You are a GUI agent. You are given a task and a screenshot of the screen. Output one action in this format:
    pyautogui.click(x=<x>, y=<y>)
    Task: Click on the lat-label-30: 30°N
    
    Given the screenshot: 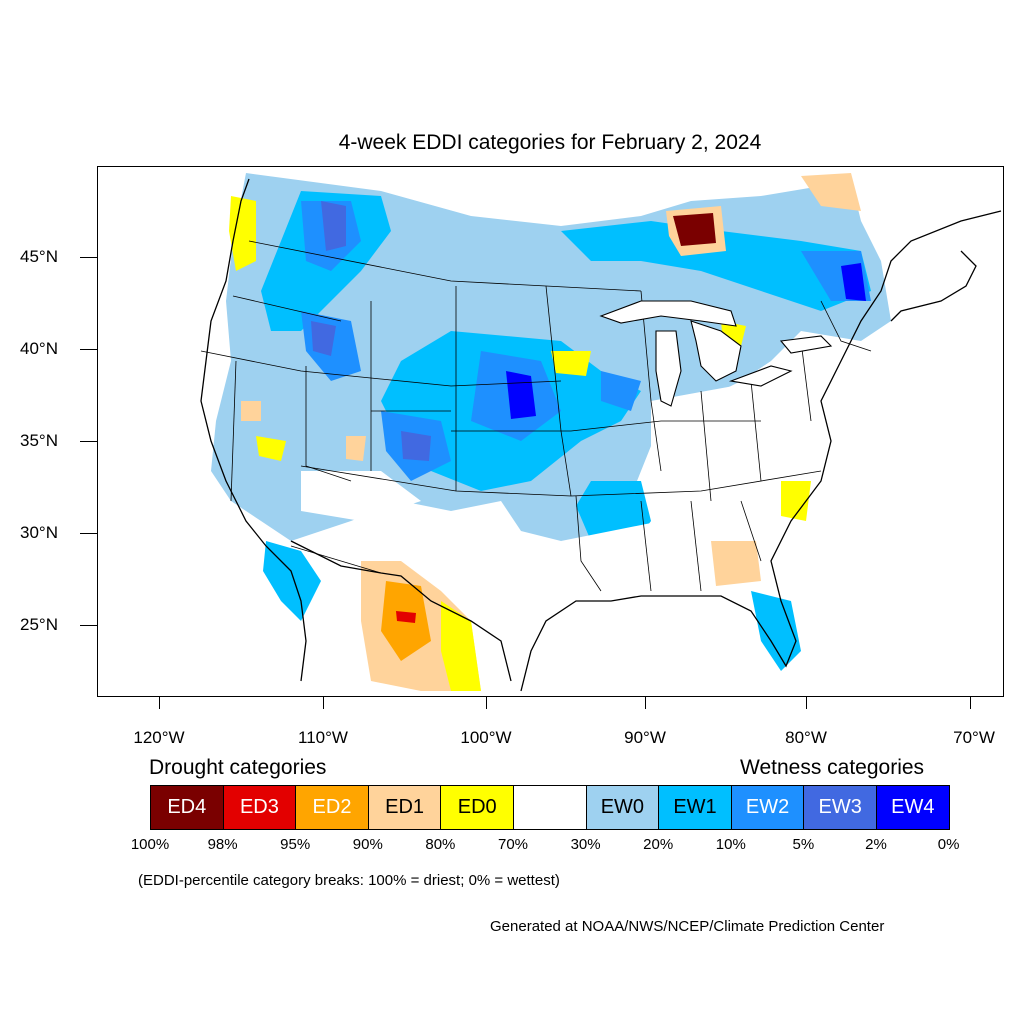 What is the action you would take?
    pyautogui.click(x=39, y=532)
    